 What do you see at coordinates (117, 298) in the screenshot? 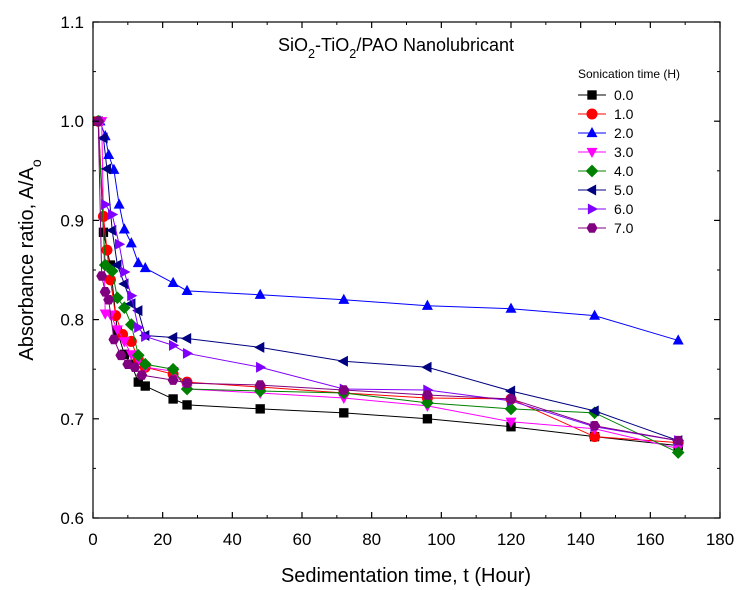
I see `data-point-4.0-3` at bounding box center [117, 298].